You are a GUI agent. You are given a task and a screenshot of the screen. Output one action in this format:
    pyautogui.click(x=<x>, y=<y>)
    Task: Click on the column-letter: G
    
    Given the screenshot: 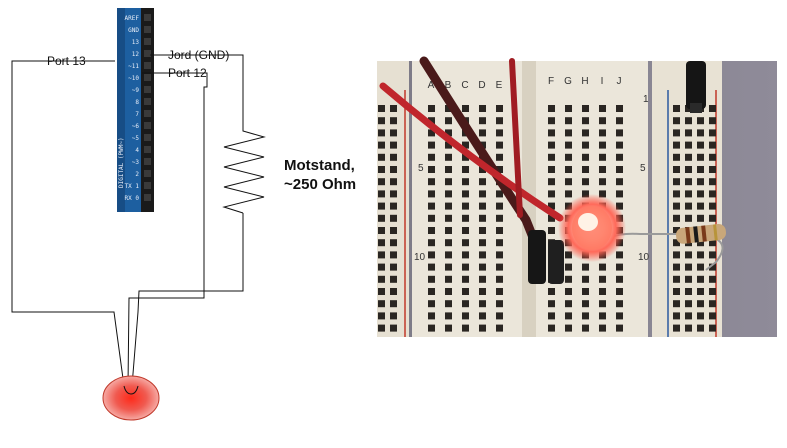 What is the action you would take?
    pyautogui.click(x=568, y=81)
    